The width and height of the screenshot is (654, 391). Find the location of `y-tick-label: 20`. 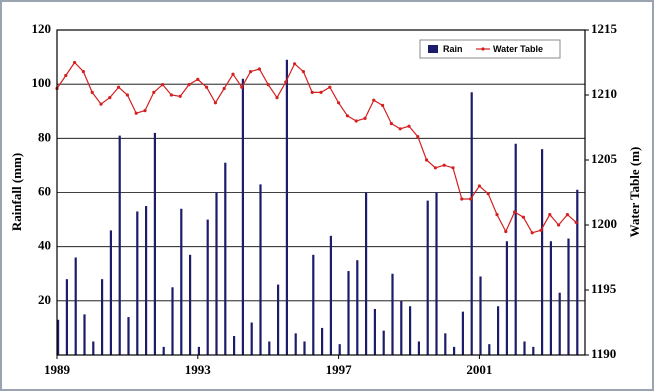

y-tick-label: 20 is located at coordinates (44, 299).